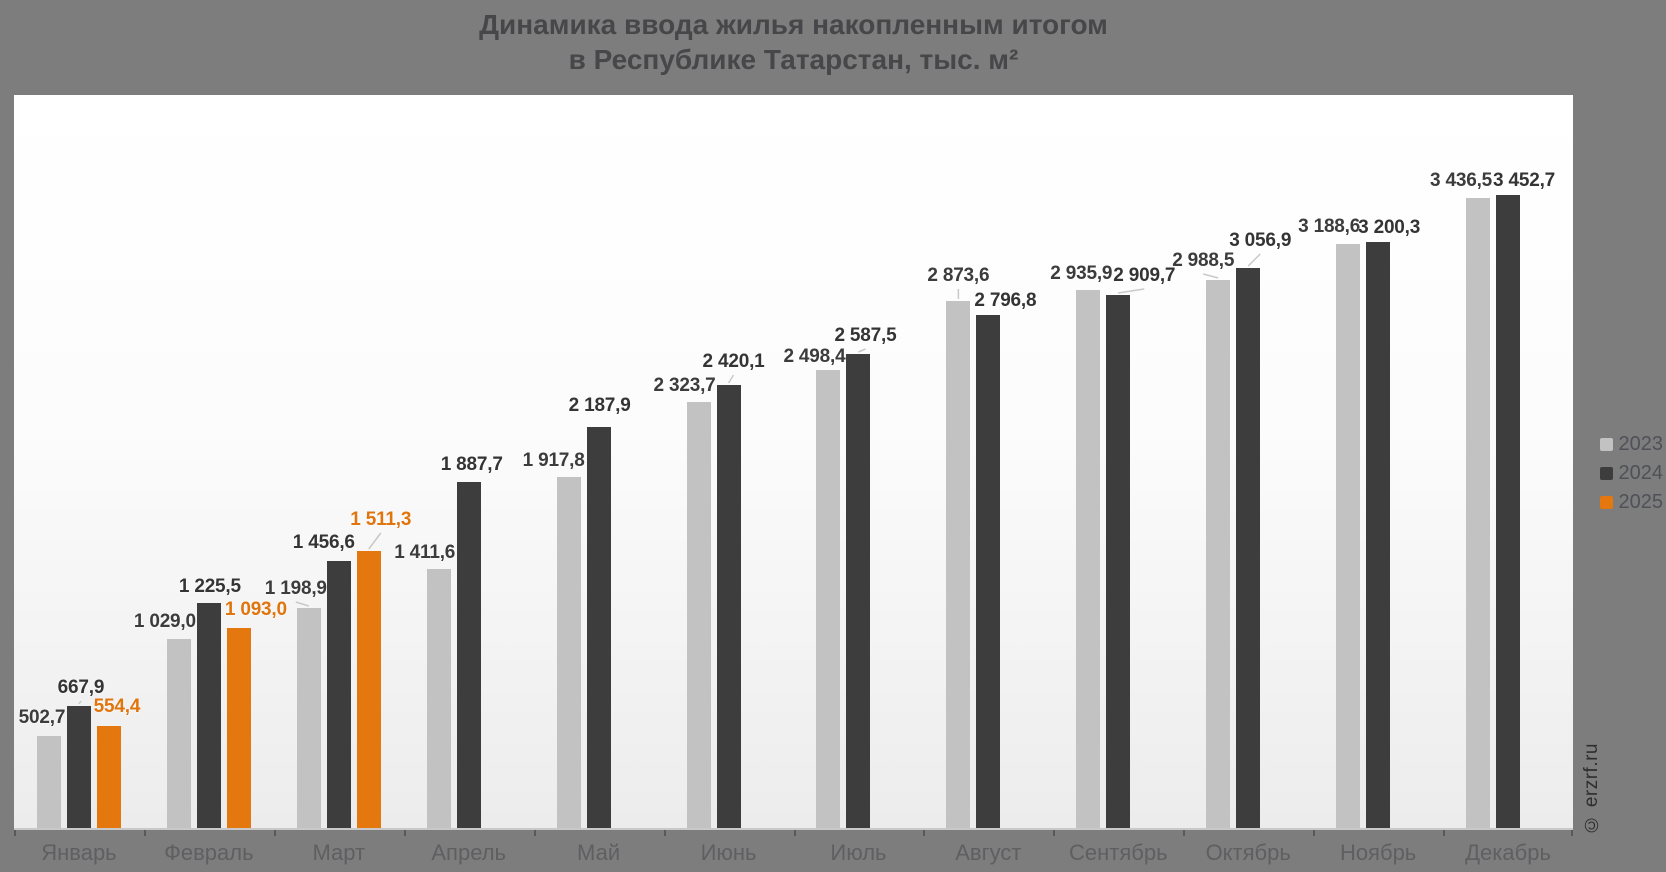  Describe the element at coordinates (858, 852) in the screenshot. I see `x-label-7: Июль` at that location.